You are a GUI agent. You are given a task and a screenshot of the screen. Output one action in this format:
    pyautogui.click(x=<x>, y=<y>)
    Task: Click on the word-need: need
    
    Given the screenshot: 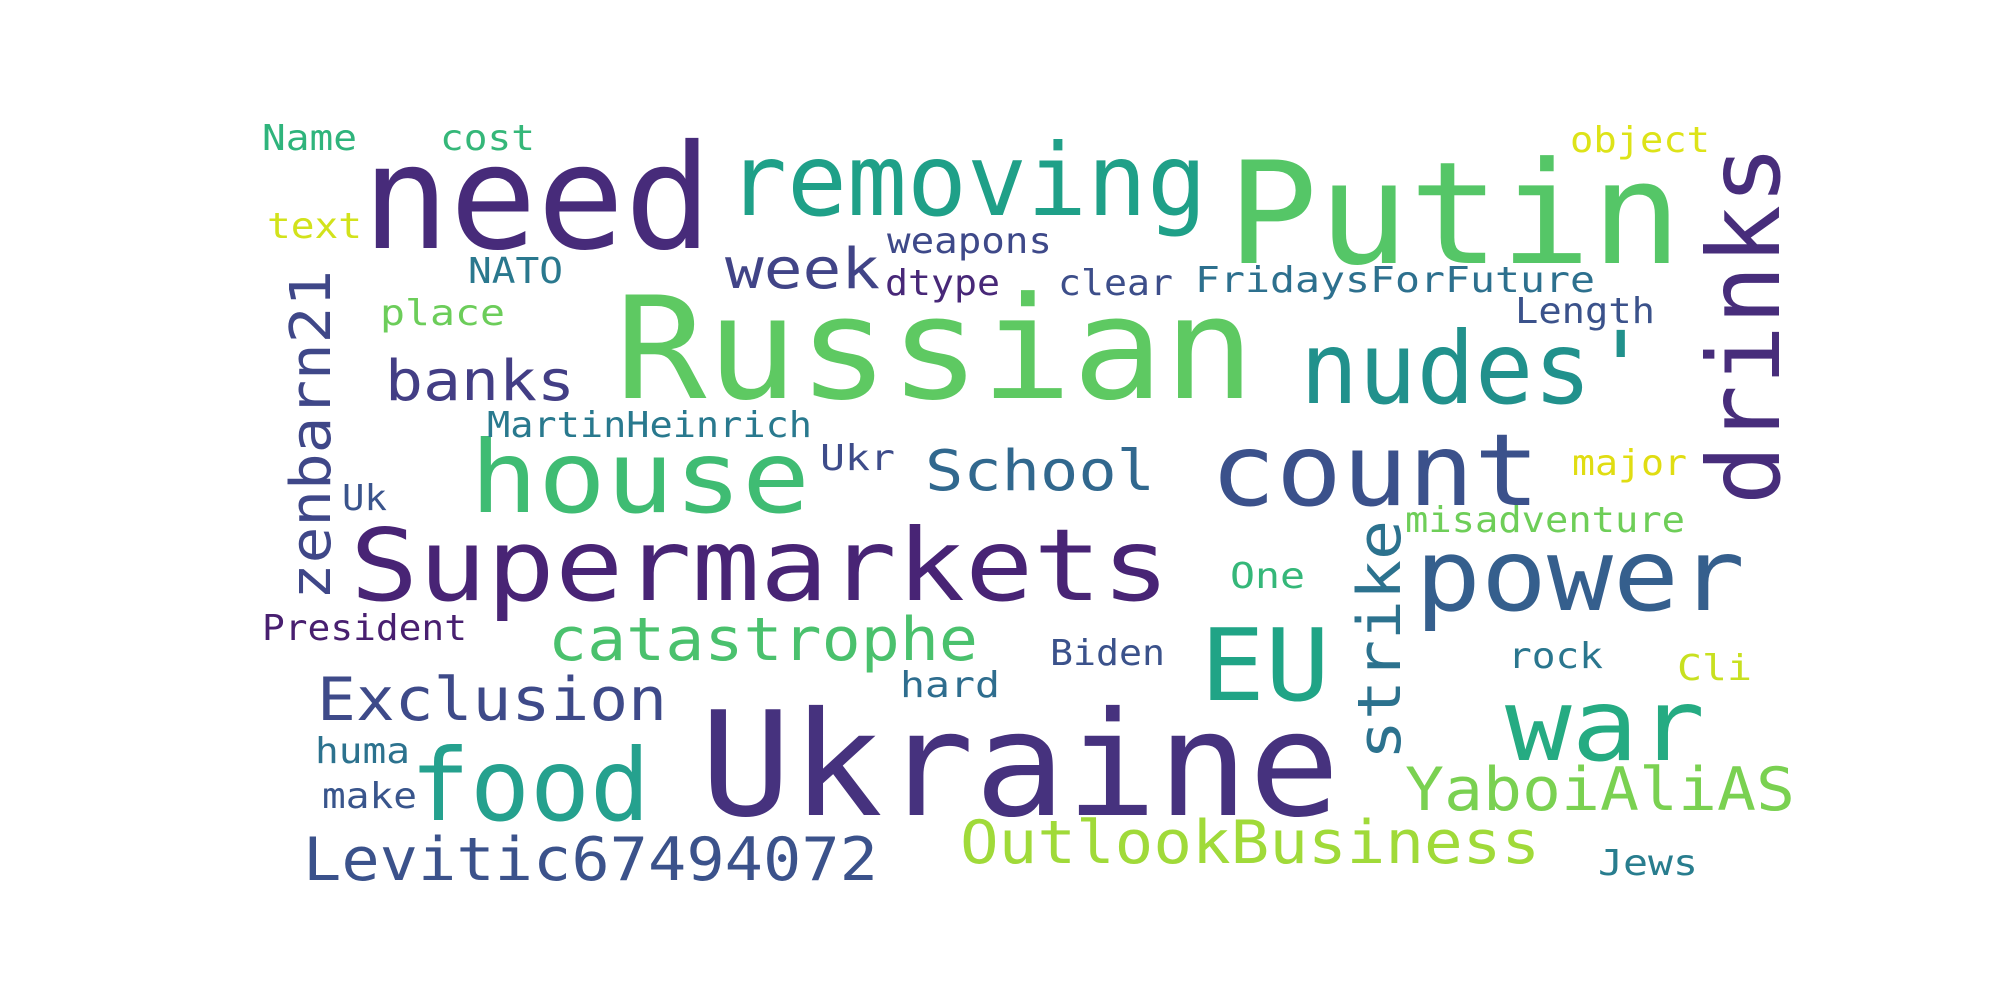 What is the action you would take?
    pyautogui.click(x=537, y=198)
    